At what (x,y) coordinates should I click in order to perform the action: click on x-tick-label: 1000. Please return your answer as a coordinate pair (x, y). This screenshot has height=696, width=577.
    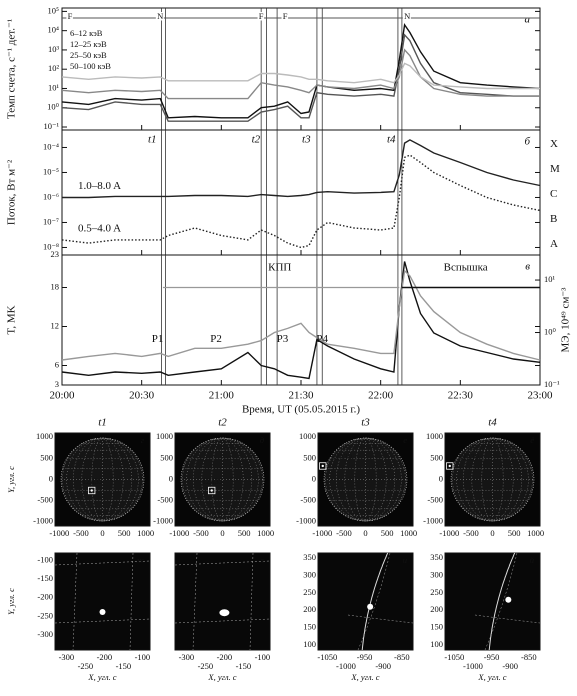
    Looking at the image, I should click on (408, 533).